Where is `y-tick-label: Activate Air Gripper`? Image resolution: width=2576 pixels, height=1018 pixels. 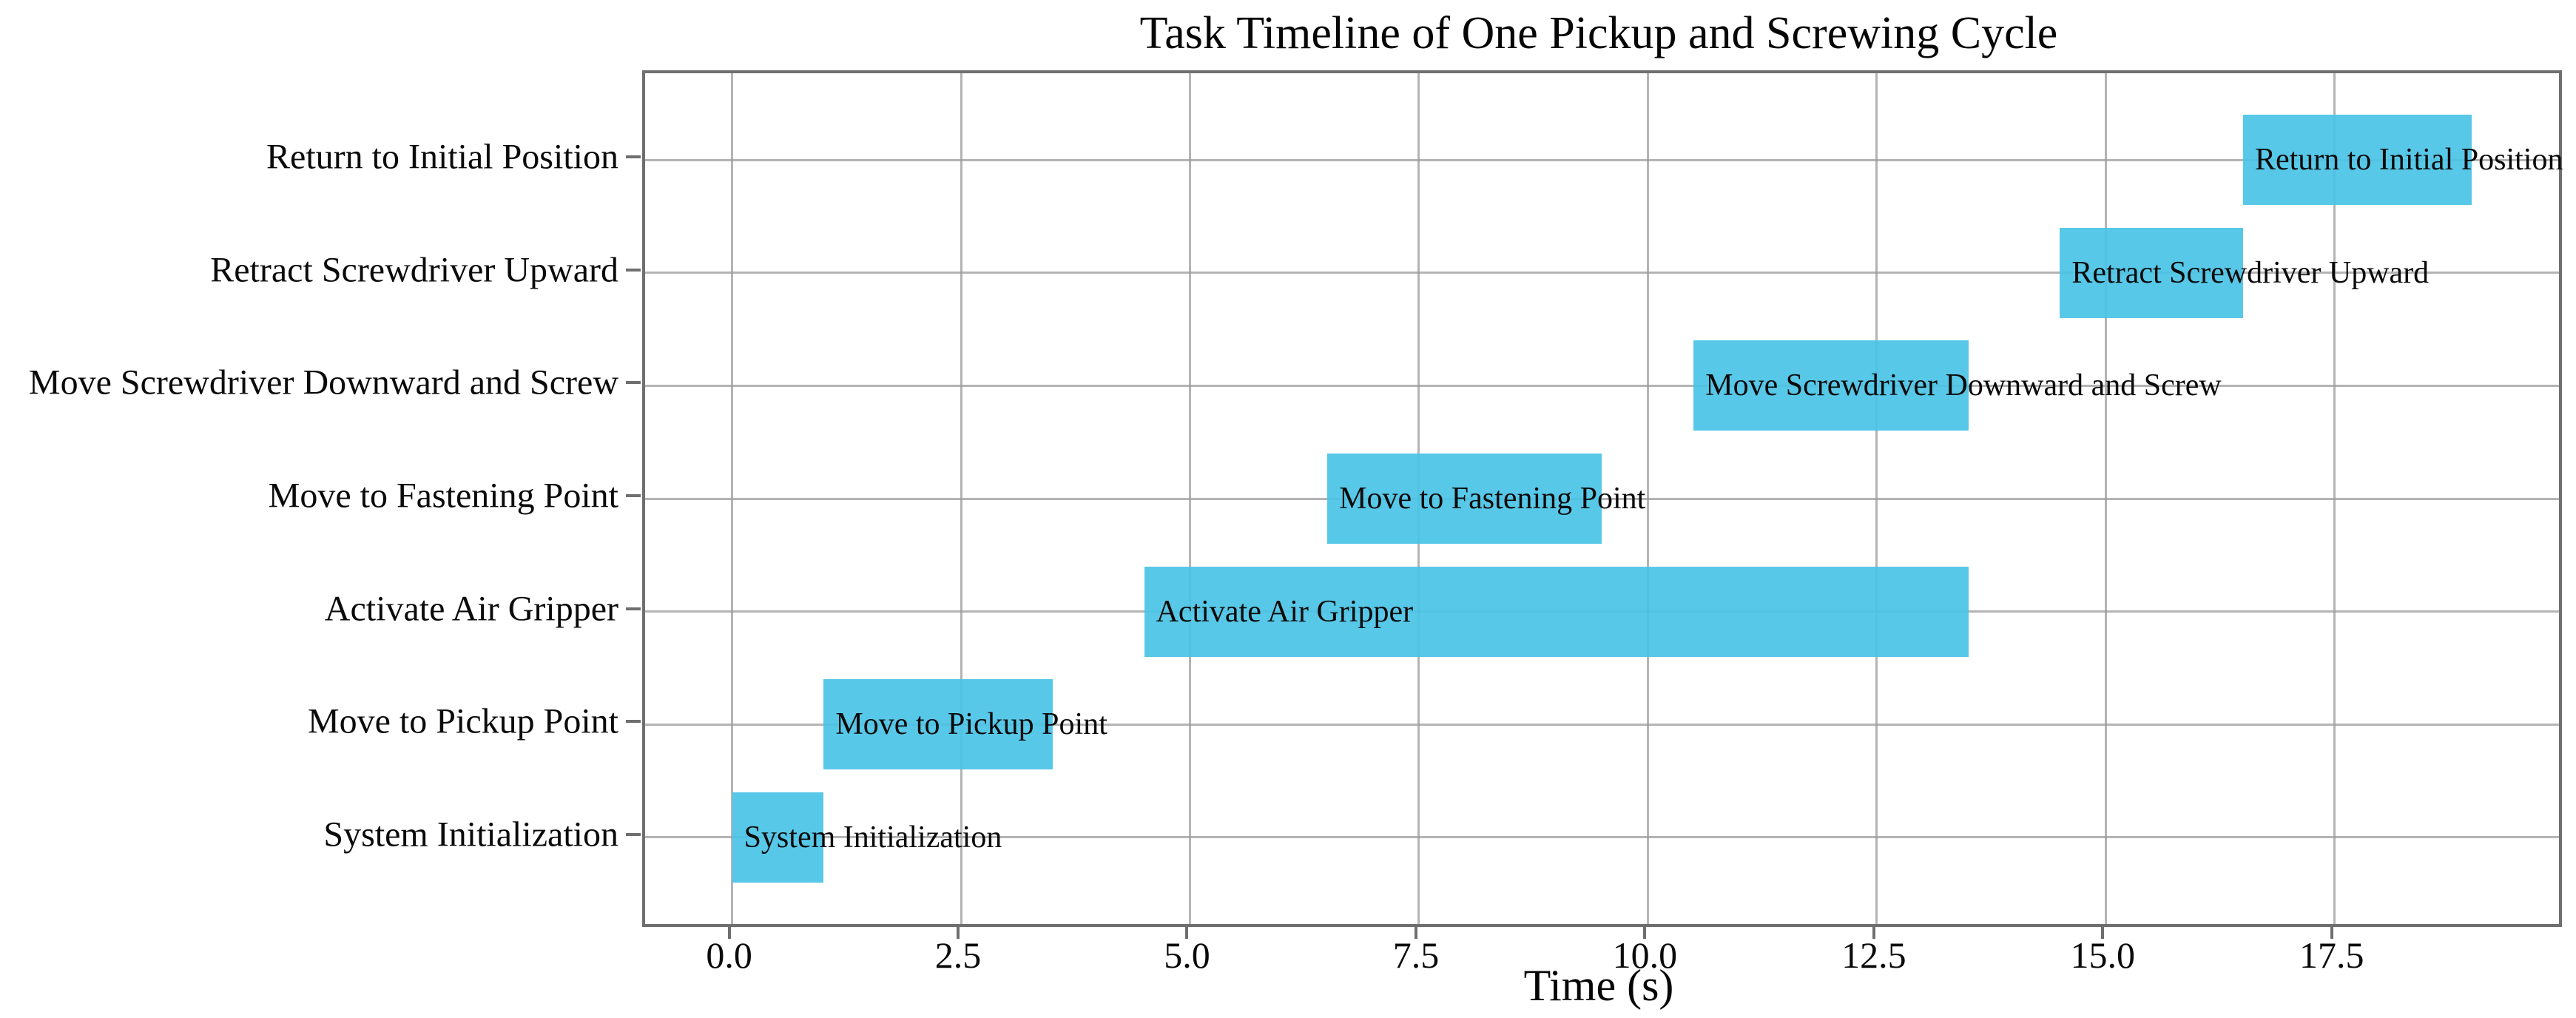 y-tick-label: Activate Air Gripper is located at coordinates (471, 609).